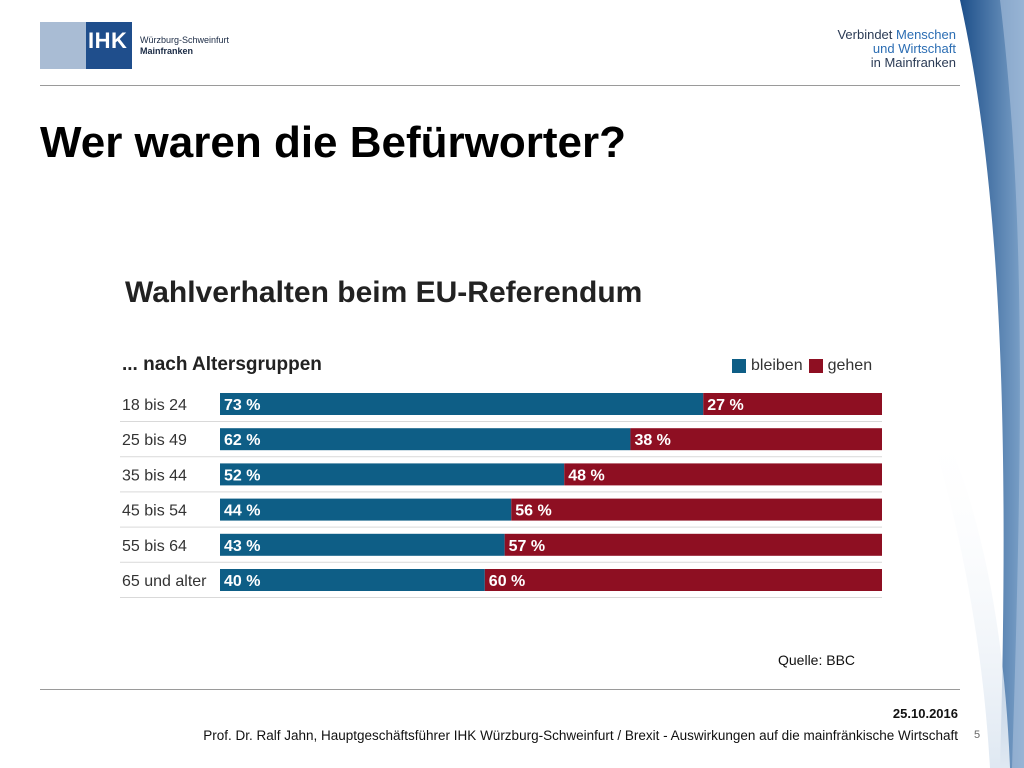  I want to click on chart-legend: bleiben gehen, so click(805, 366).